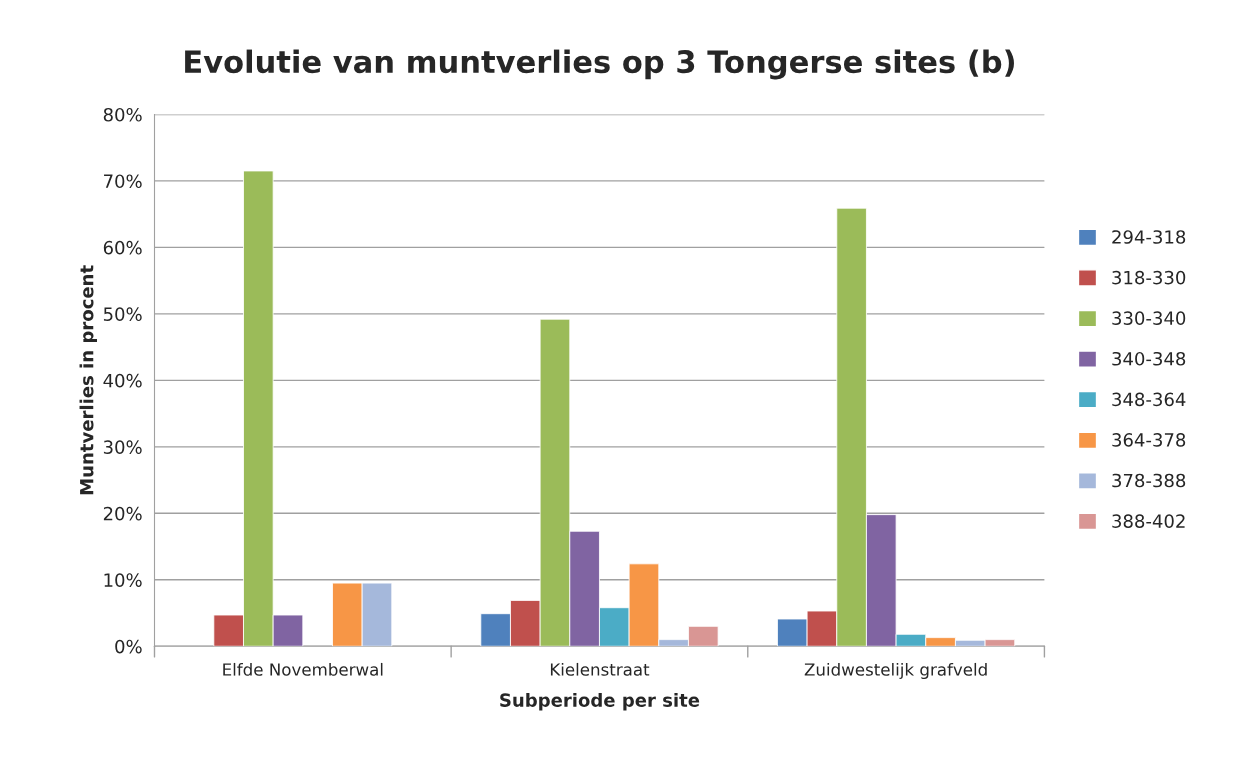 Image resolution: width=1236 pixels, height=763 pixels. What do you see at coordinates (122, 447) in the screenshot?
I see `y-tick-label: 30%` at bounding box center [122, 447].